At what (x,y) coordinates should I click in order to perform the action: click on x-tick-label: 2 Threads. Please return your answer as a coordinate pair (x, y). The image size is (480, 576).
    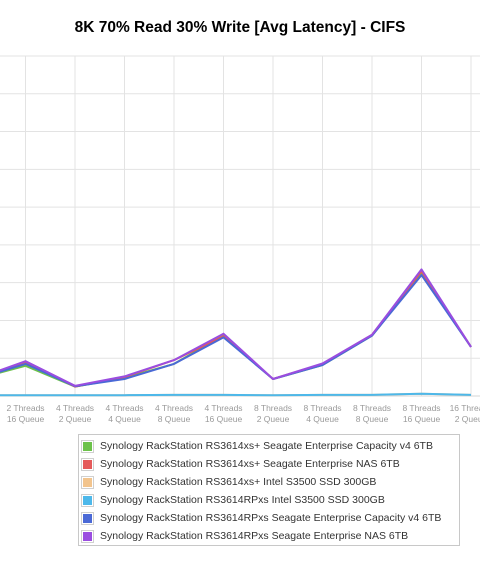
    Looking at the image, I should click on (25, 408).